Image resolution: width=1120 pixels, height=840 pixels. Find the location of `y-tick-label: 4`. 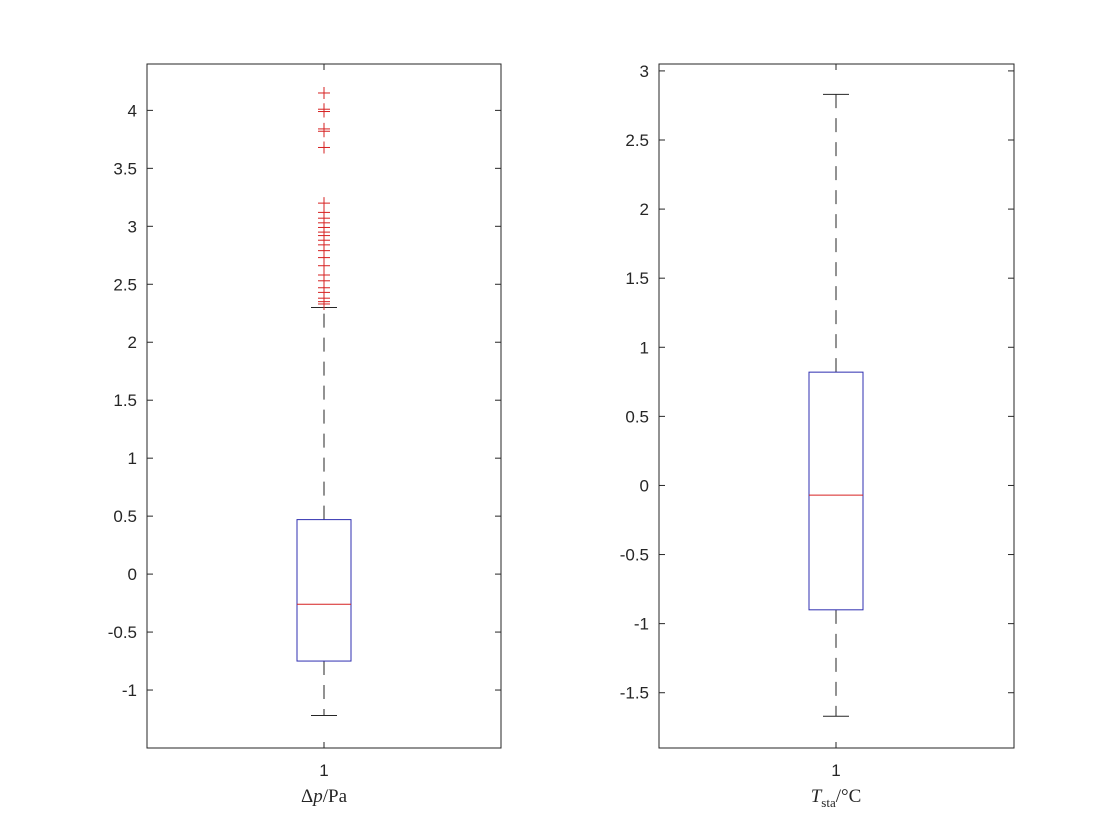

y-tick-label: 4 is located at coordinates (132, 110).